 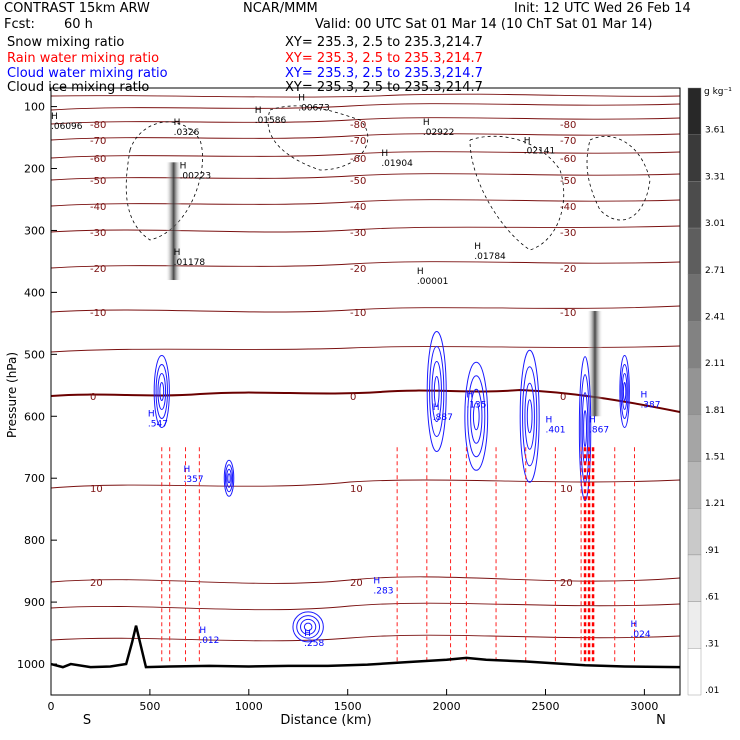 What do you see at coordinates (34, 292) in the screenshot?
I see `y-tick-label: 400` at bounding box center [34, 292].